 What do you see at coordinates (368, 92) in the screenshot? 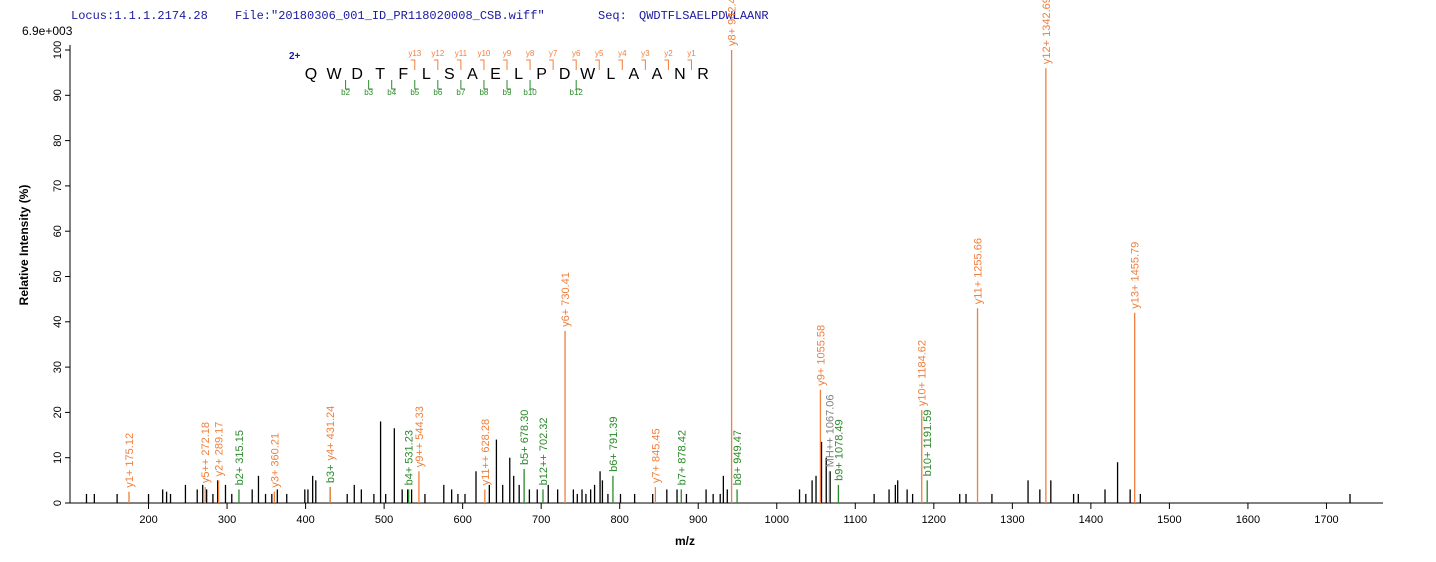
I see `b-ion-label: b3` at bounding box center [368, 92].